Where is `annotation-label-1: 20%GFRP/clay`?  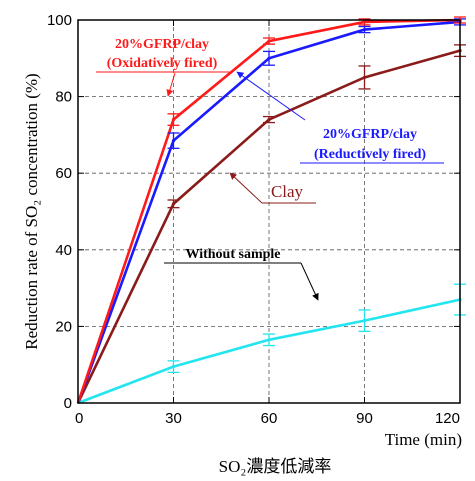 annotation-label-1: 20%GFRP/clay is located at coordinates (370, 134).